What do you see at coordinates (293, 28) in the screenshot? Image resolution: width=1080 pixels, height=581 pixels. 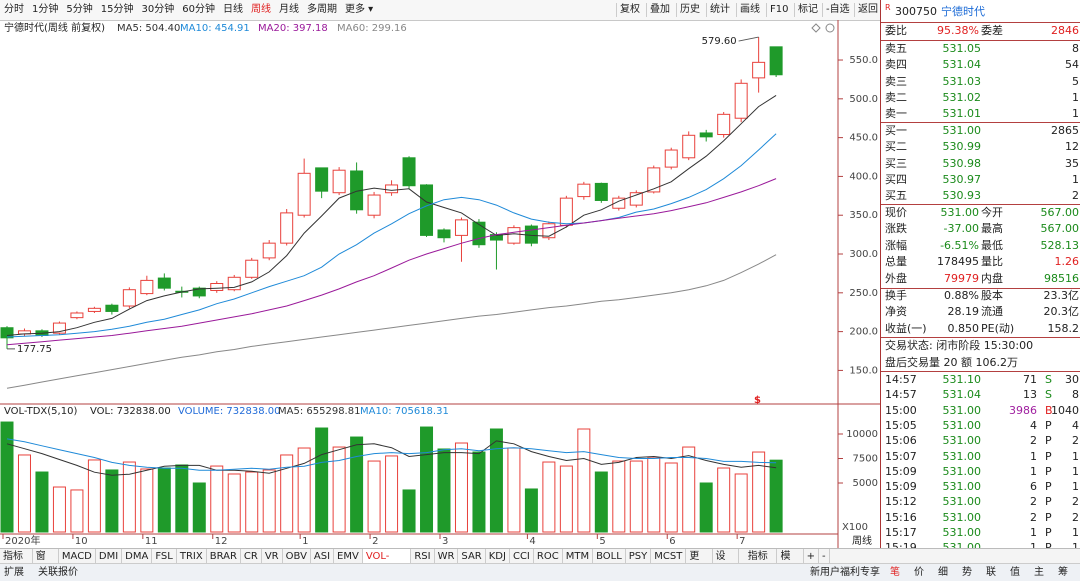 I see `legend-item: MA20: 397.18` at bounding box center [293, 28].